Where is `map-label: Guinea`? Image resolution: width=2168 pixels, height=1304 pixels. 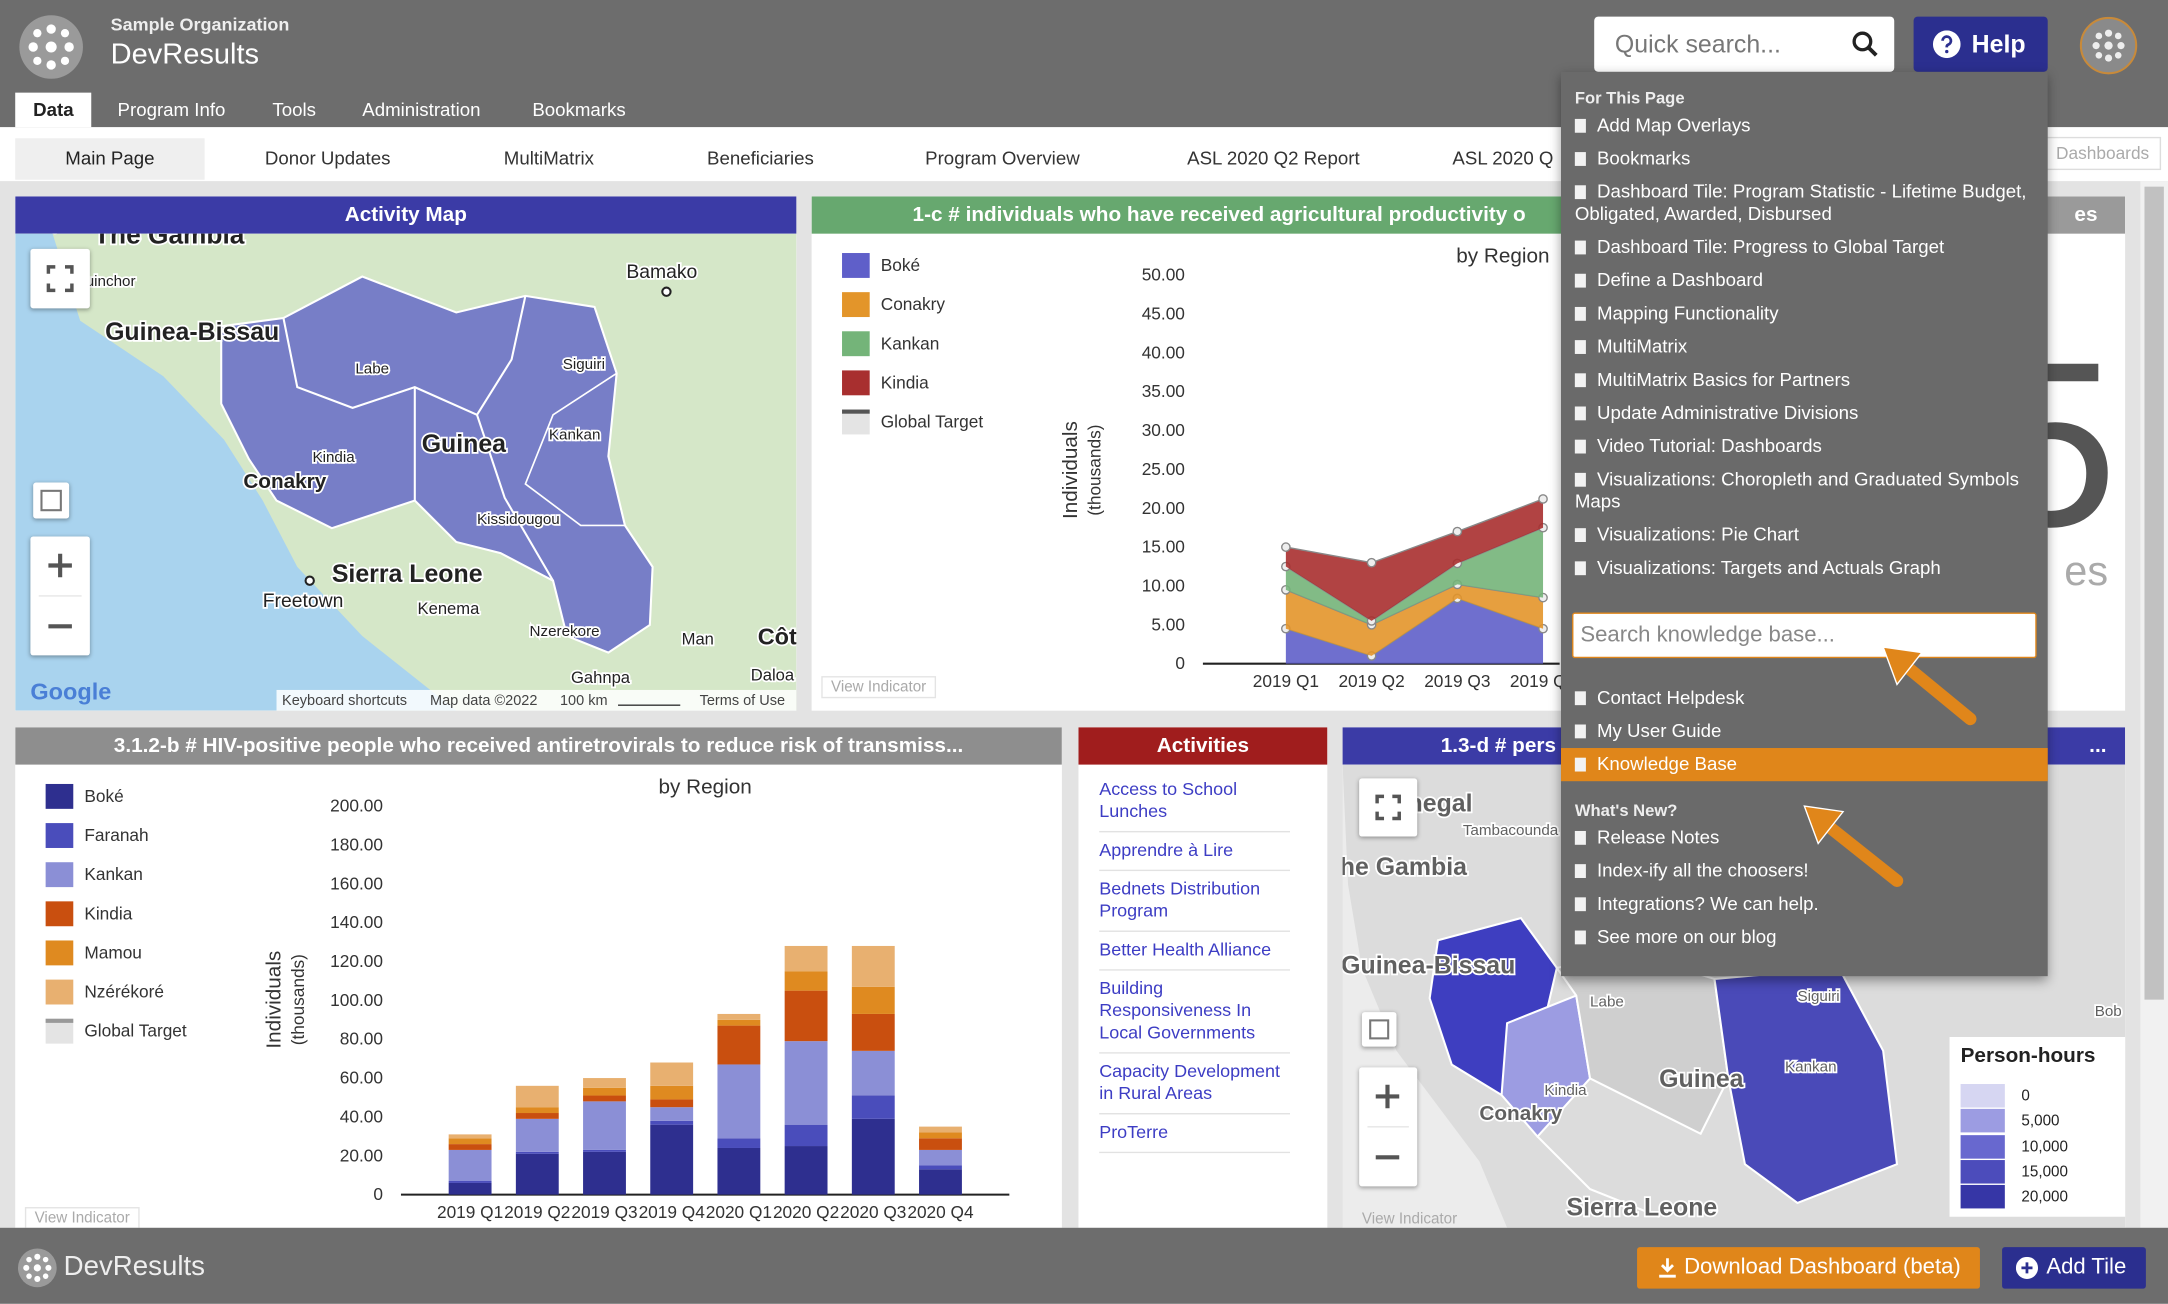 map-label: Guinea is located at coordinates (464, 444).